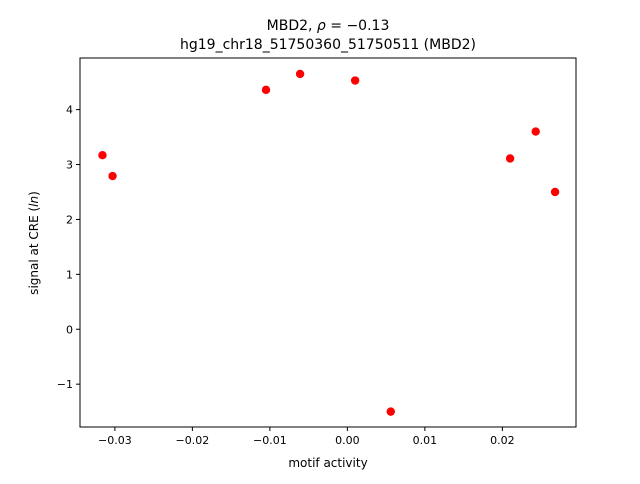  What do you see at coordinates (347, 440) in the screenshot?
I see `x-tick-label-4: 0.00` at bounding box center [347, 440].